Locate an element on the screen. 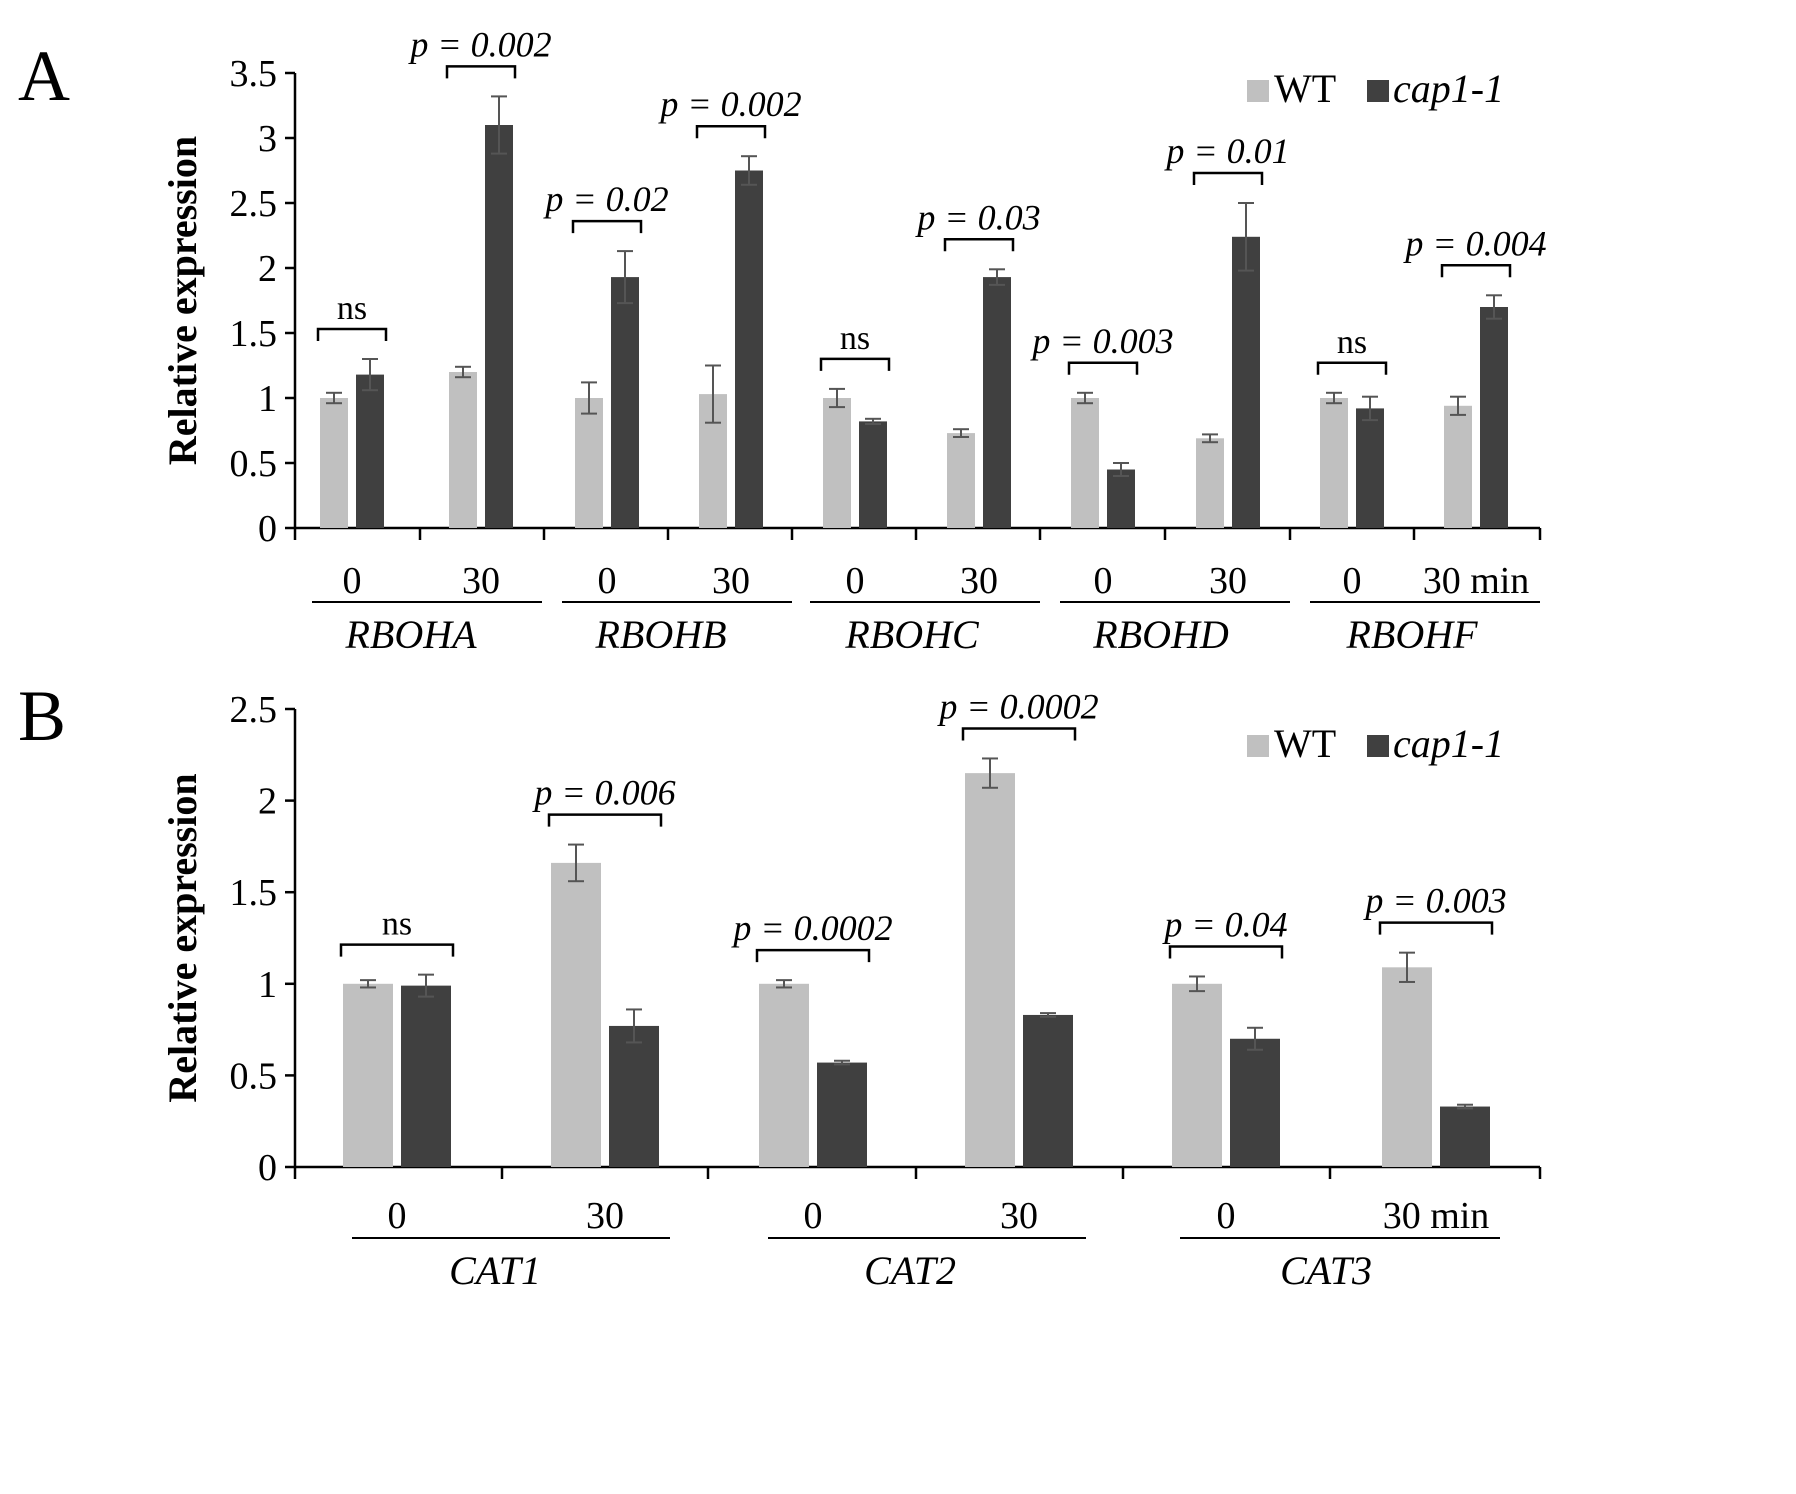 The height and width of the screenshot is (1494, 1796). gene-label: CAT2 is located at coordinates (910, 1270).